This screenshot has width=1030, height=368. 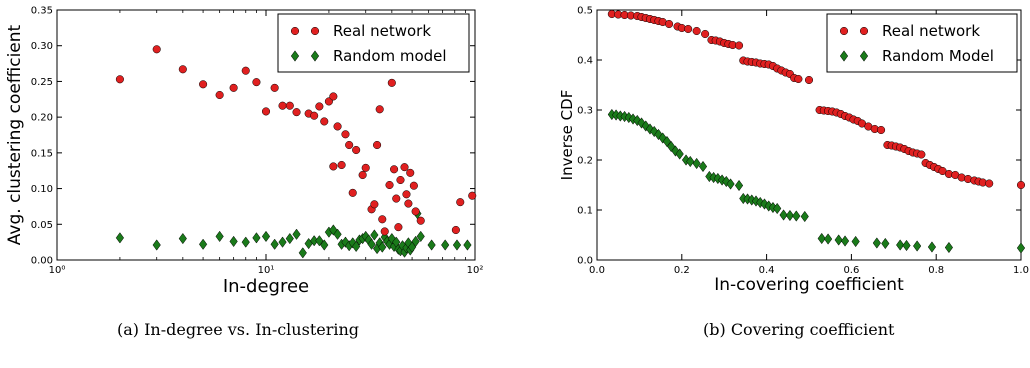 What do you see at coordinates (585, 261) in the screenshot?
I see `y-tick-label: 0.0` at bounding box center [585, 261].